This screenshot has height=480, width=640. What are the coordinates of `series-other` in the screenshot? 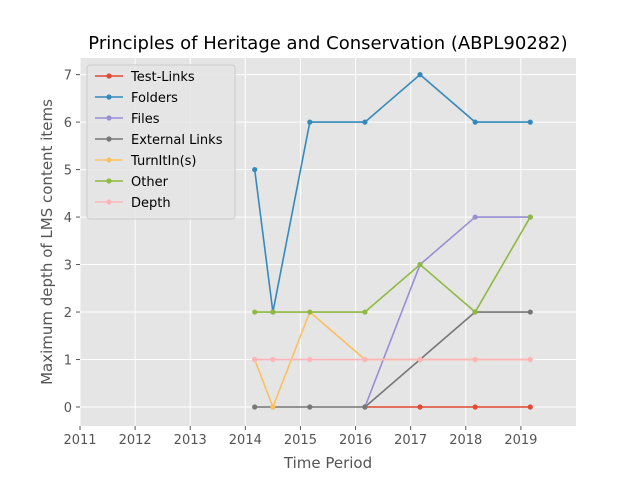 It's located at (392, 264).